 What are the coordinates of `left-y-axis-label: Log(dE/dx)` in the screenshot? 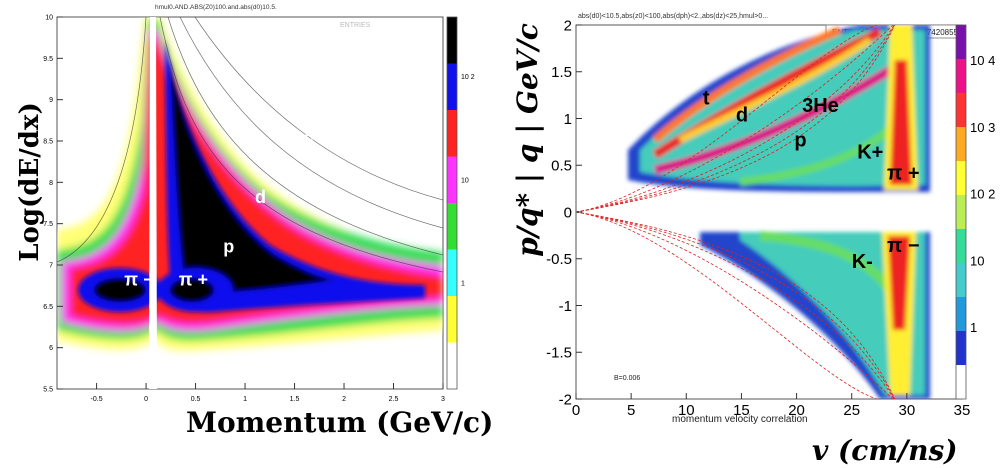 It's located at (30, 182).